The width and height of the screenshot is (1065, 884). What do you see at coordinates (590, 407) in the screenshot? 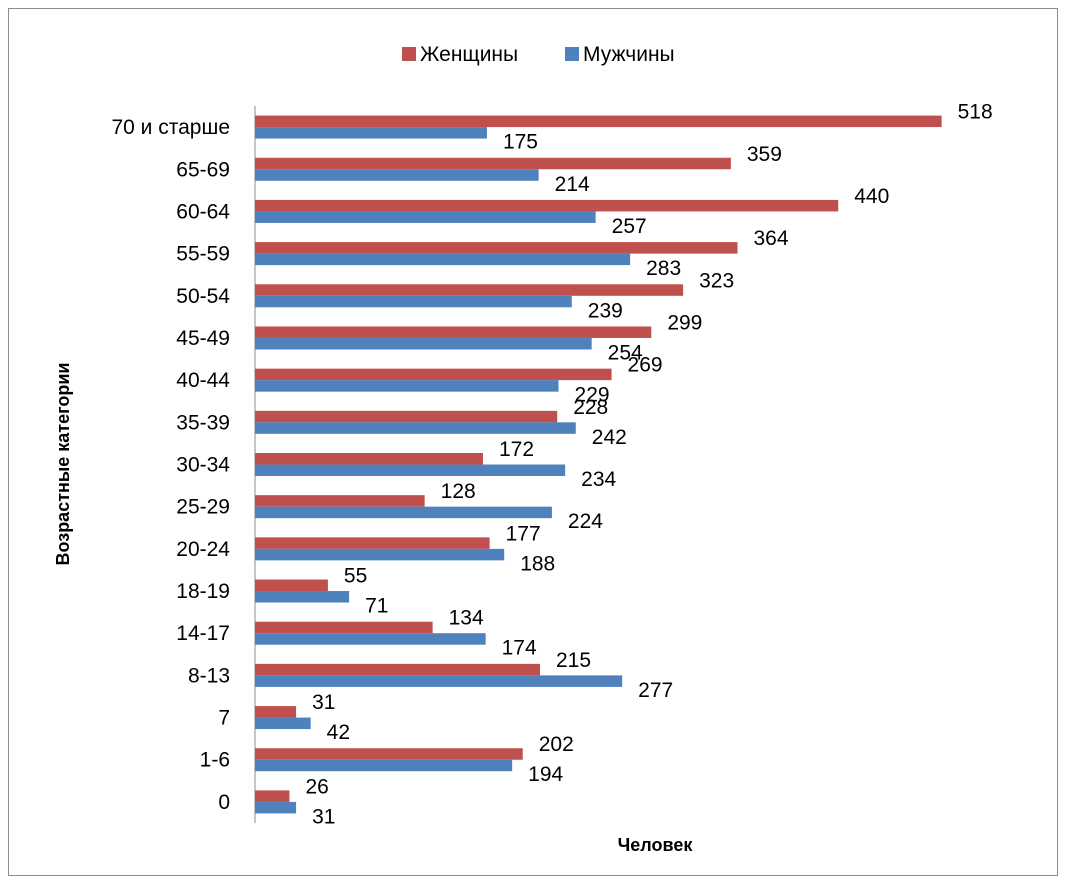
I see `data-label-women: 228` at bounding box center [590, 407].